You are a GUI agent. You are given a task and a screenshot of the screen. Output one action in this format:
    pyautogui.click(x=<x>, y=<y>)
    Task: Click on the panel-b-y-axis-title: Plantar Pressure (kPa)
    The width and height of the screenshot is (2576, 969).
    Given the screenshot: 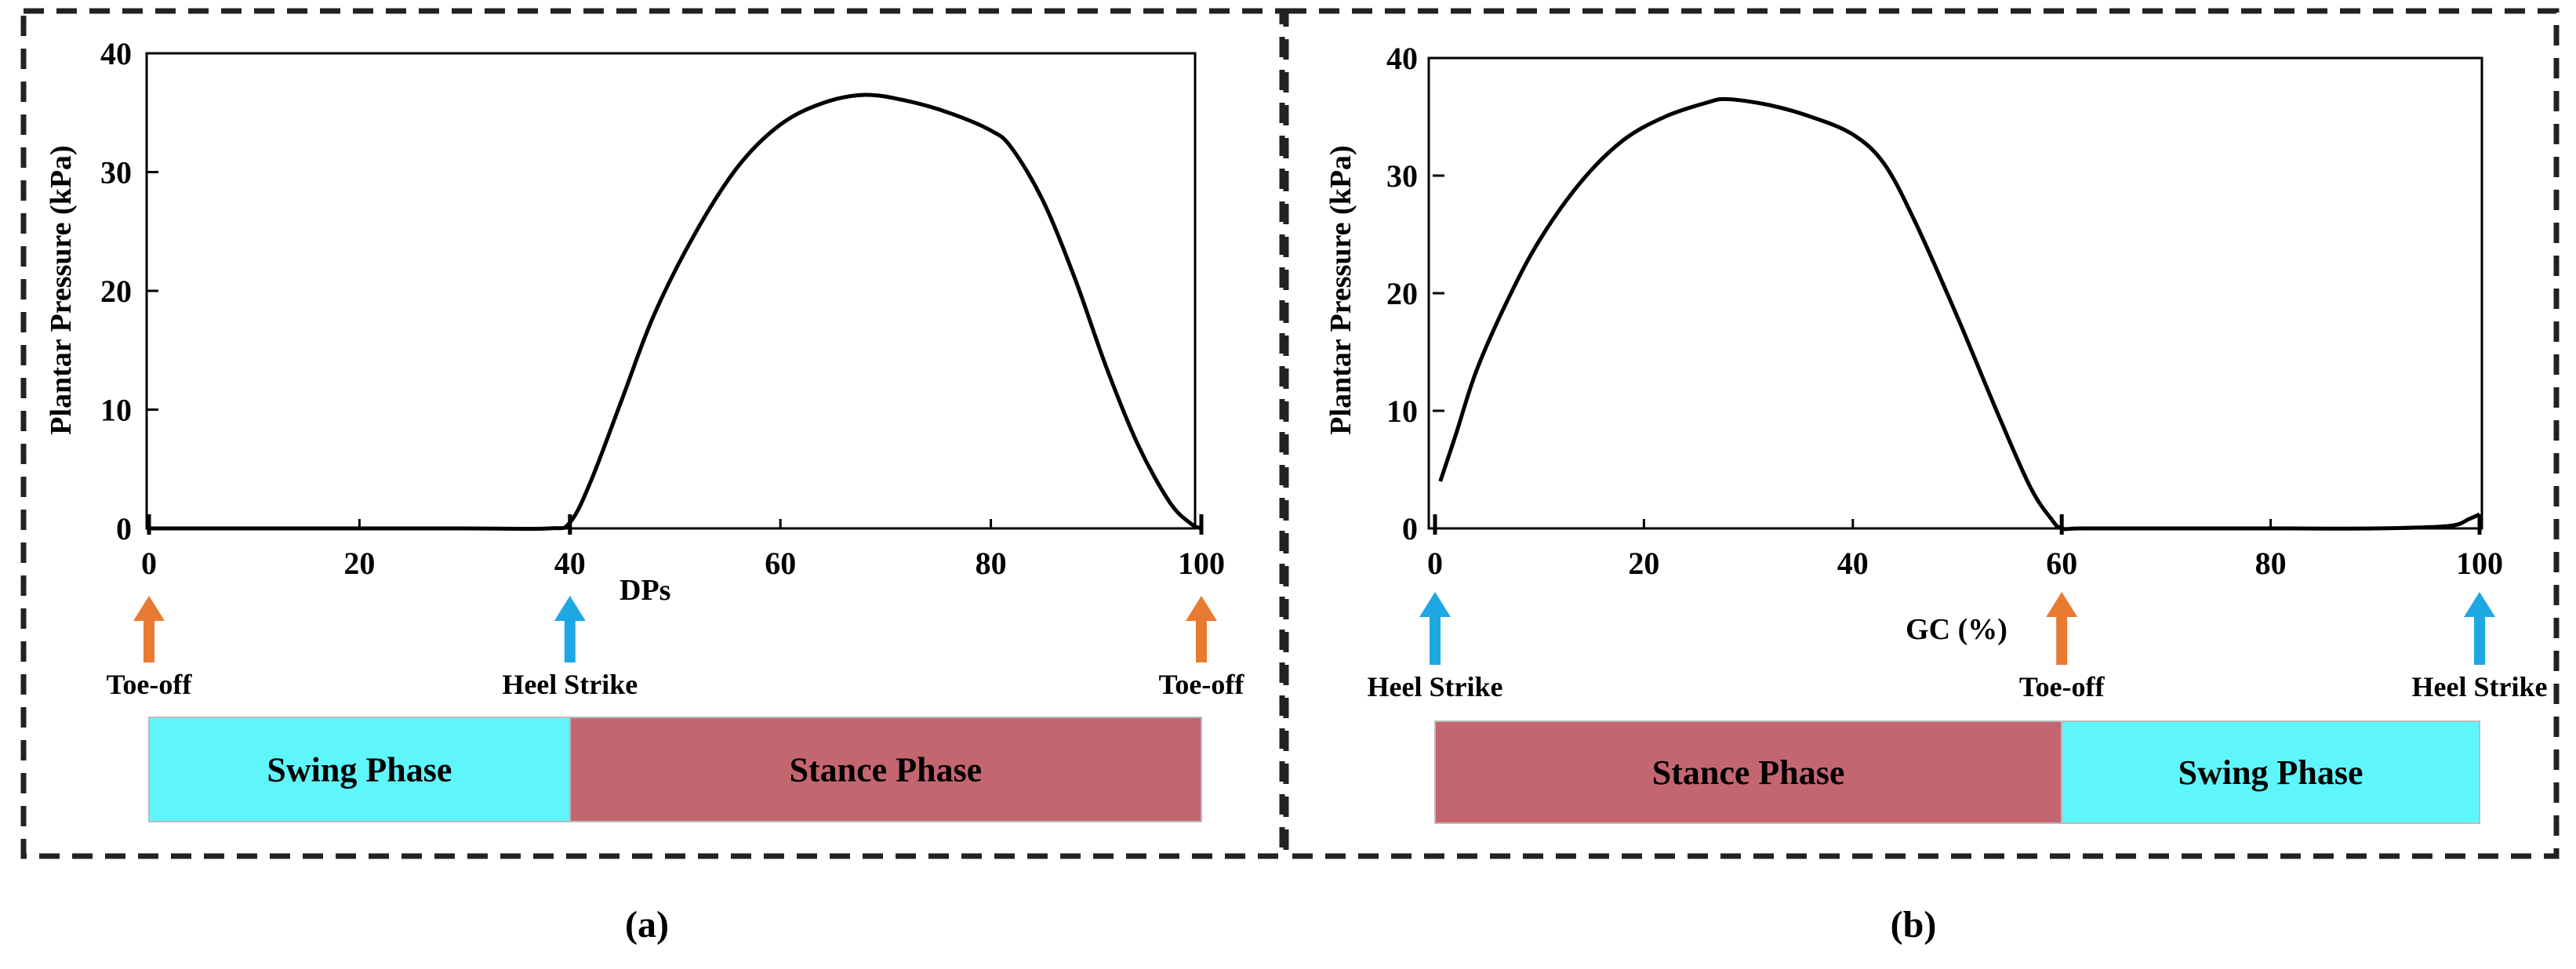 What is the action you would take?
    pyautogui.click(x=1340, y=289)
    